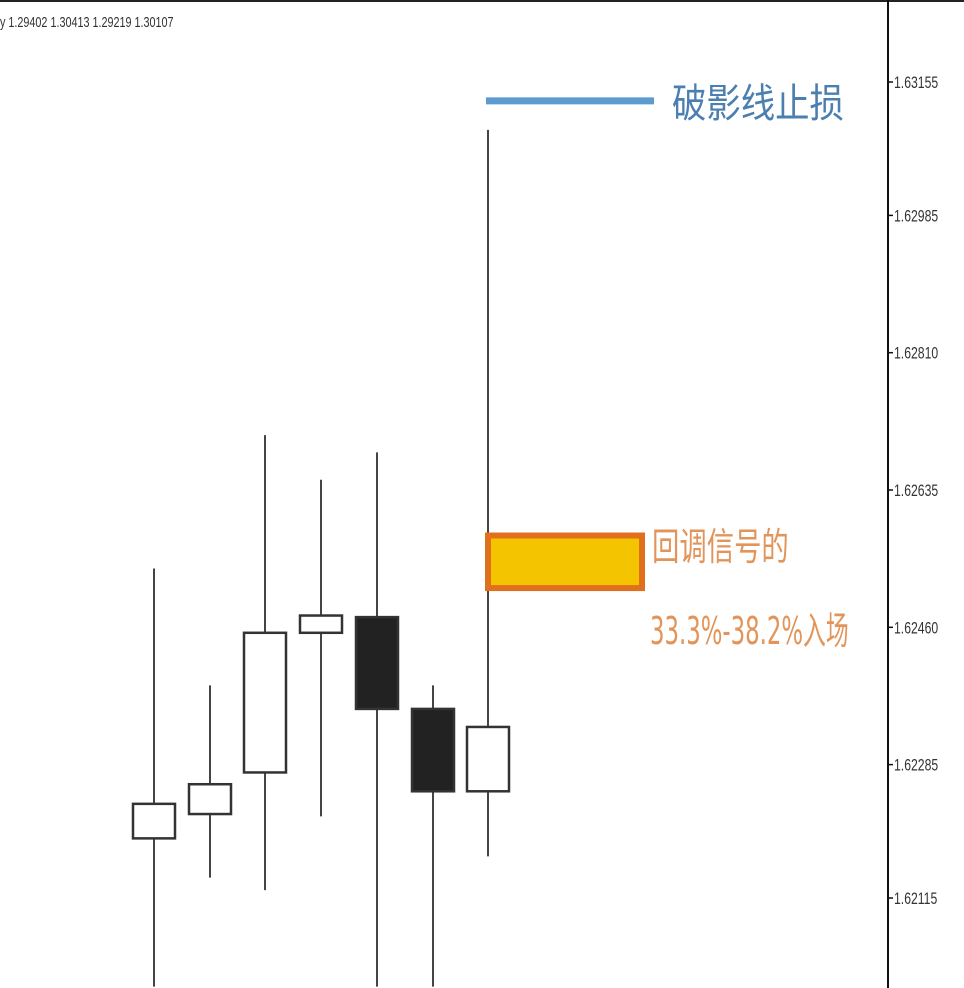  What do you see at coordinates (565, 562) in the screenshot?
I see `entry-zone` at bounding box center [565, 562].